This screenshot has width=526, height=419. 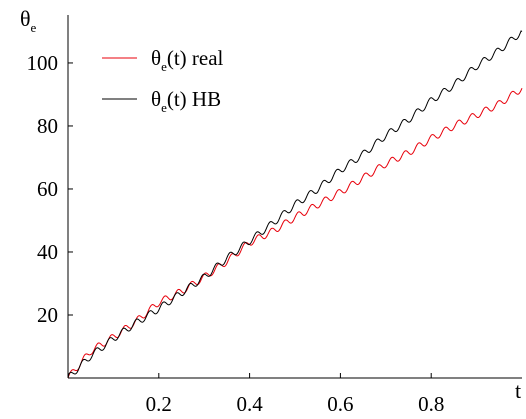 What do you see at coordinates (340, 404) in the screenshot?
I see `x-tick-label: 0.6` at bounding box center [340, 404].